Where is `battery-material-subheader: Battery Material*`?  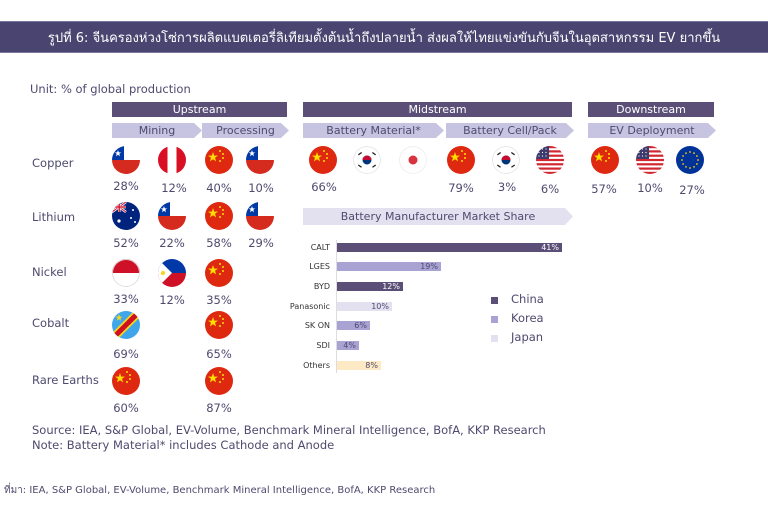 battery-material-subheader: Battery Material* is located at coordinates (373, 130).